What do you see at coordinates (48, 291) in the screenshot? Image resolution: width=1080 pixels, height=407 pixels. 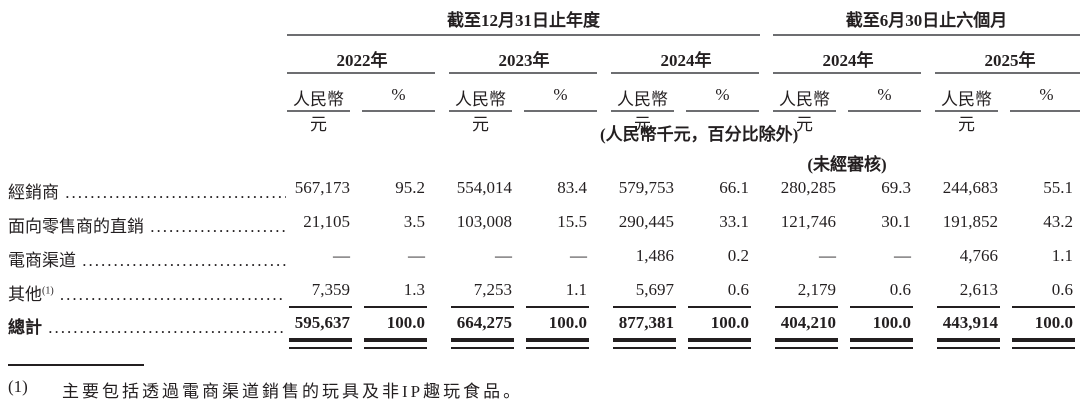 I see `footnote-ref: (1)` at bounding box center [48, 291].